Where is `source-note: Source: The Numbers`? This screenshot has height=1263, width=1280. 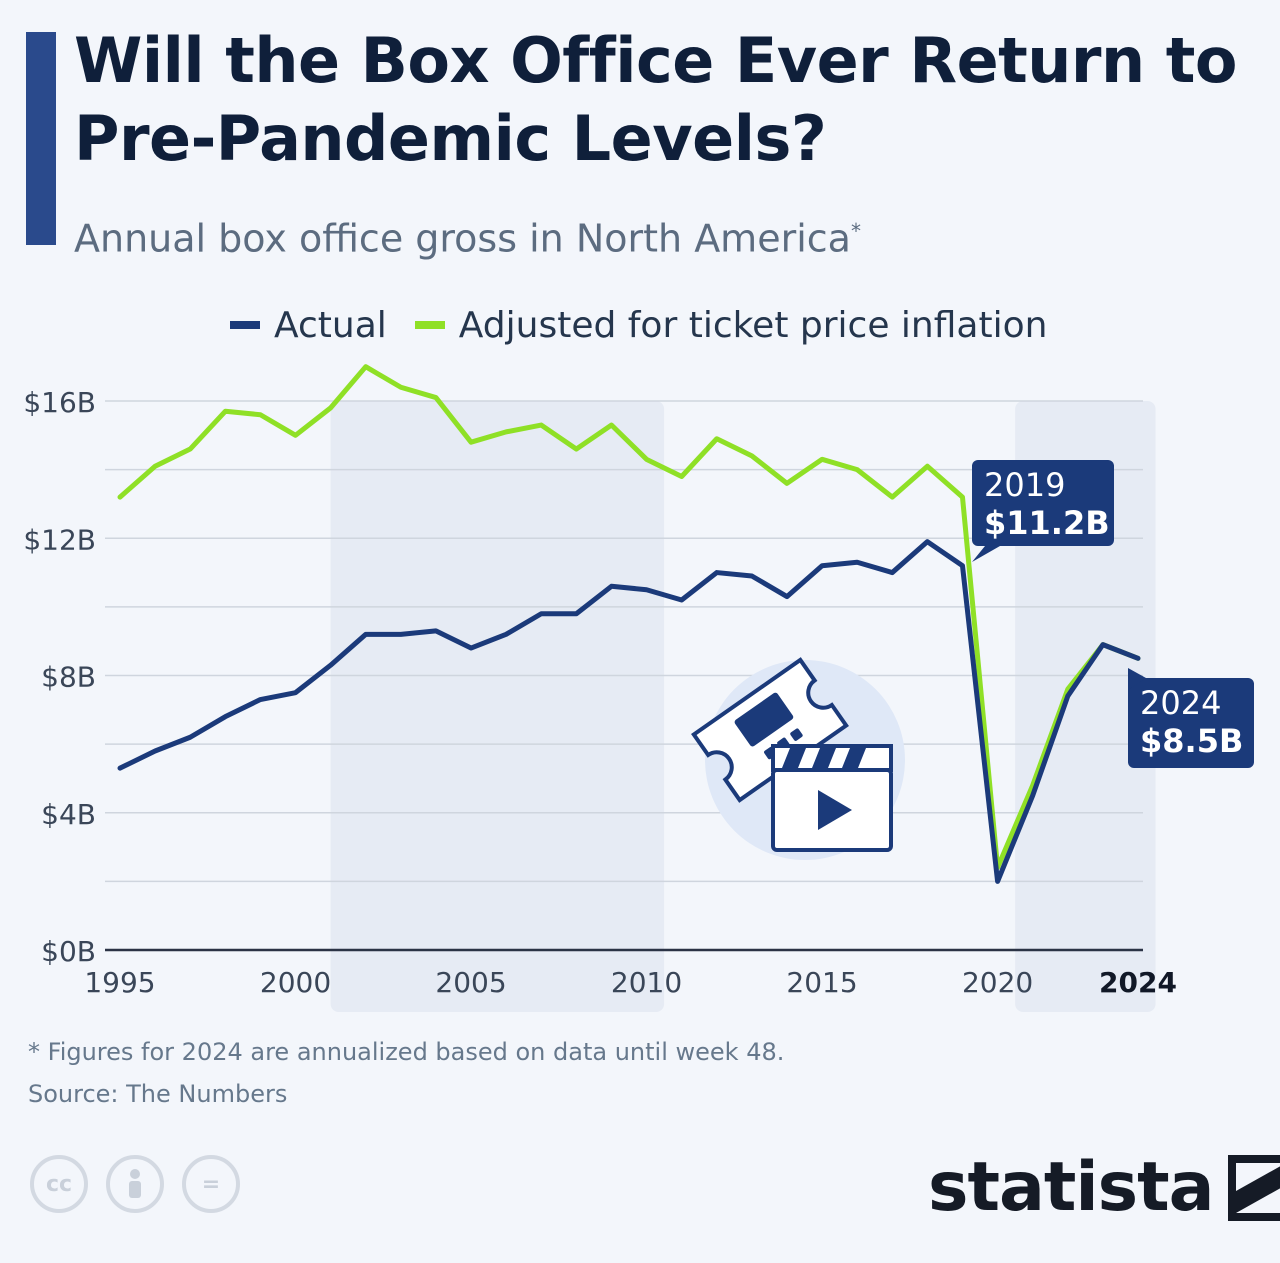
source-note: Source: The Numbers is located at coordinates (158, 1094).